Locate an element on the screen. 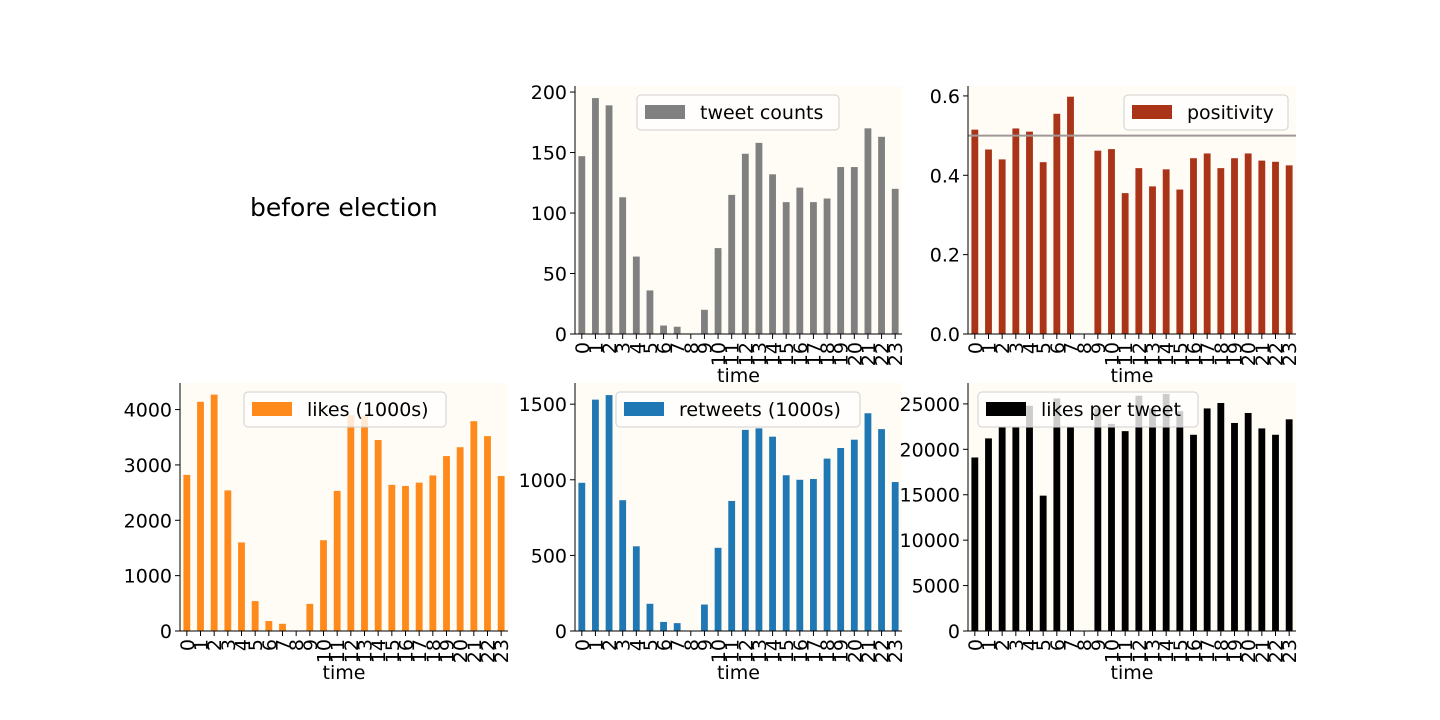 This screenshot has width=1440, height=720. legend-label: likes per tweet is located at coordinates (1111, 410).